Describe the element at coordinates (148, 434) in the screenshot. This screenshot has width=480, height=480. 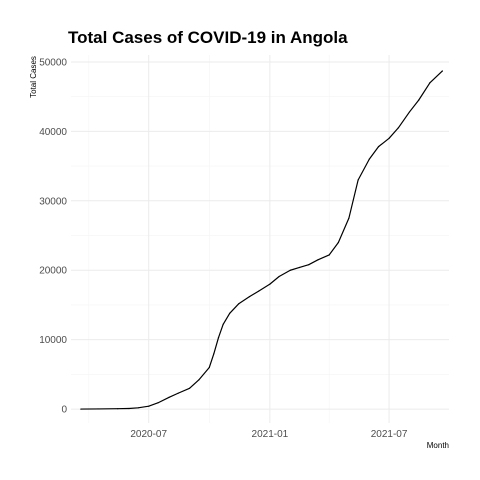
I see `x-tick-label: 2020-07` at that location.